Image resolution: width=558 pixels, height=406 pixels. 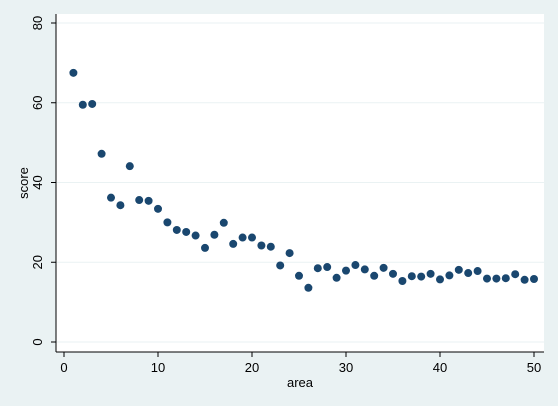 I want to click on x-tick-label-1: 10, so click(x=158, y=367).